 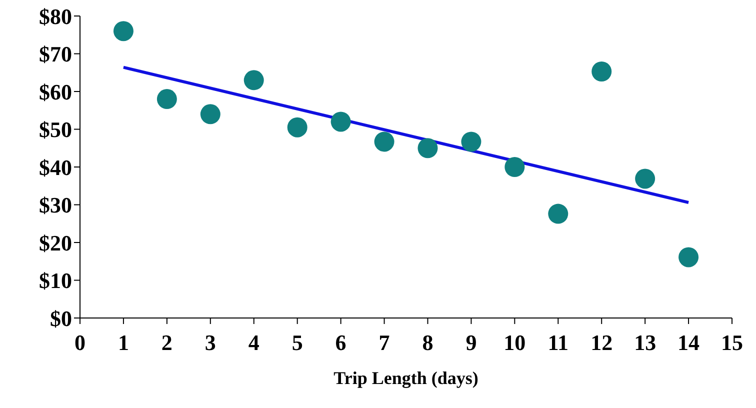 I want to click on x-tick-label: 13, so click(x=645, y=342).